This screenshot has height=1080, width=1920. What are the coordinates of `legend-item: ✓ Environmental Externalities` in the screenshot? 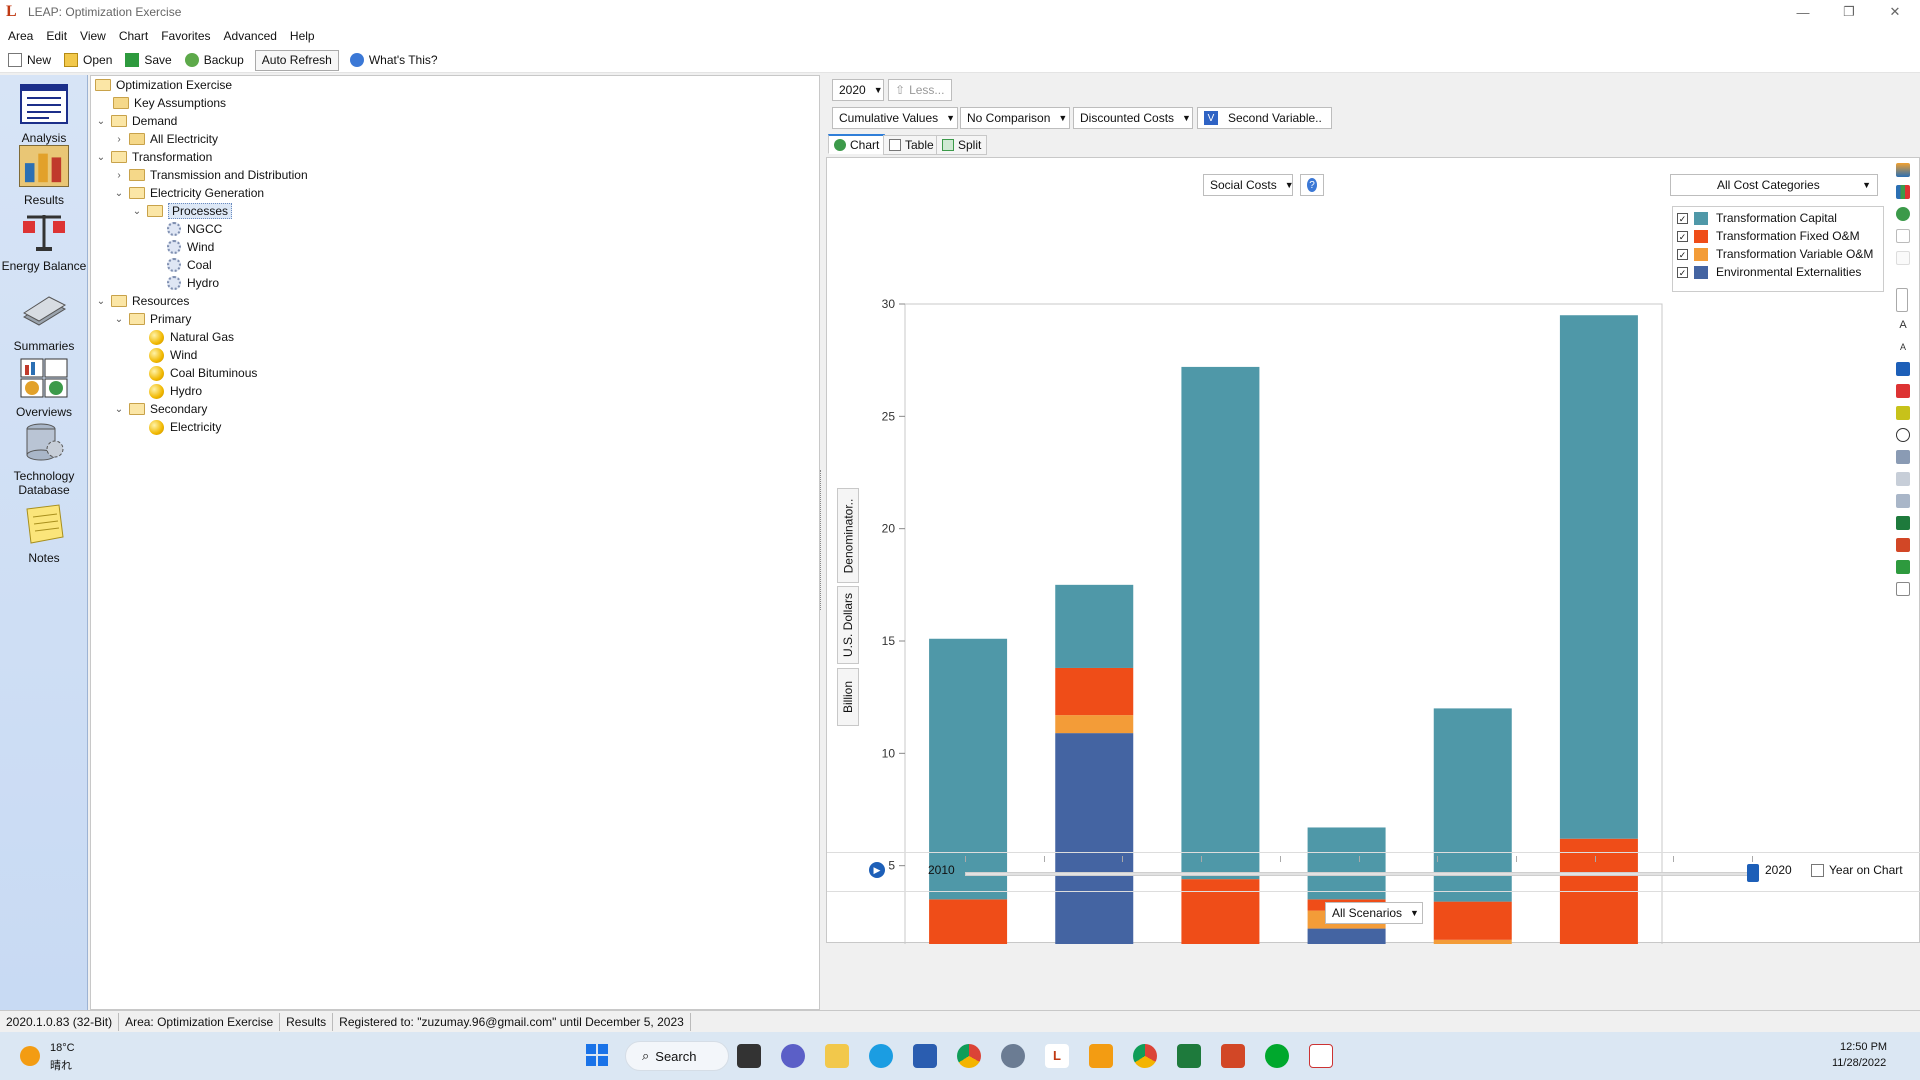 It's located at (1769, 272).